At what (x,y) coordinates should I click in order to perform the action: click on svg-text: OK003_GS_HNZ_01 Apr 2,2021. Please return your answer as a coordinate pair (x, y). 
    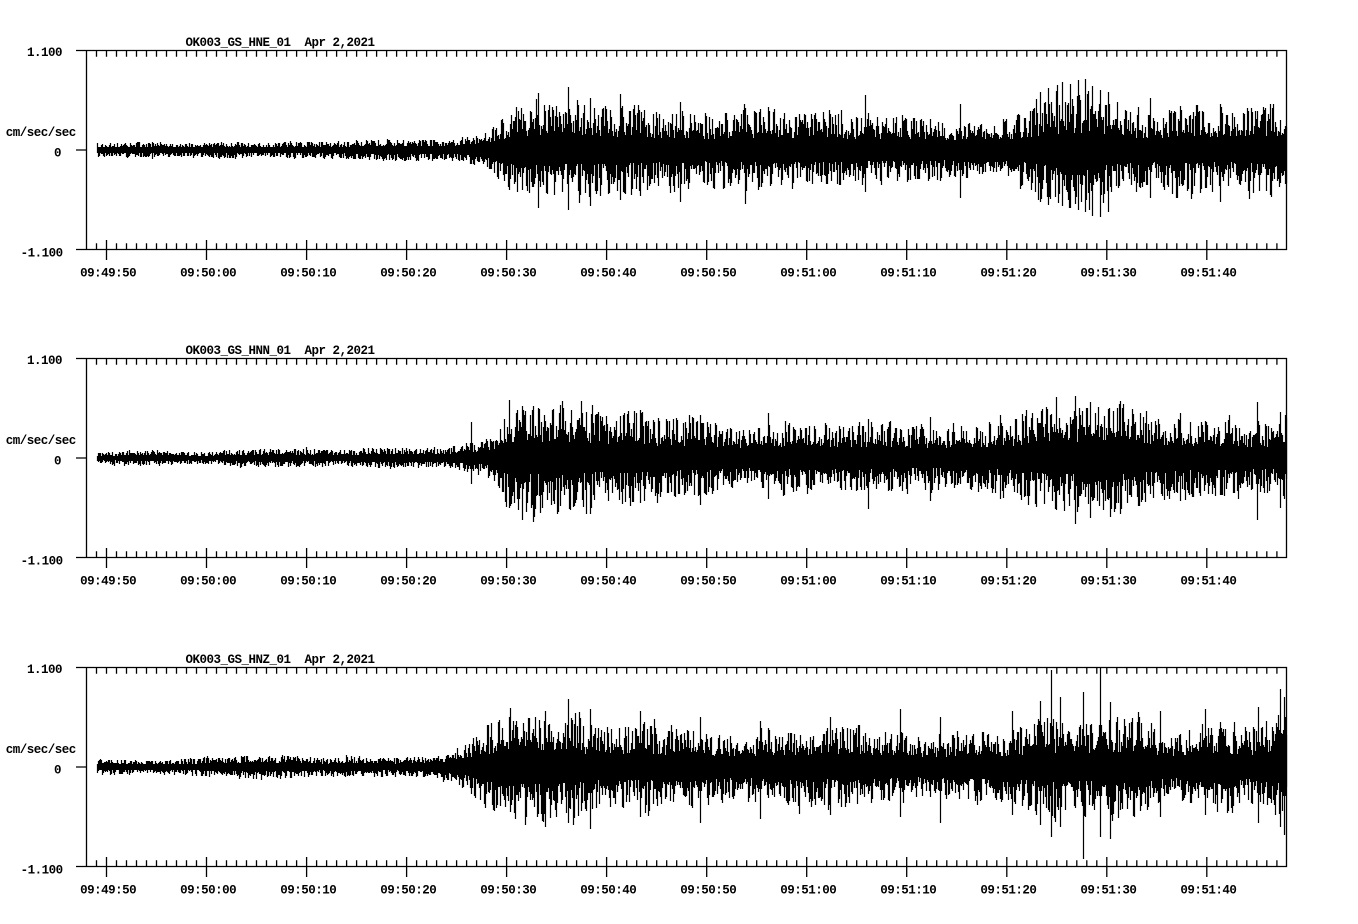
    Looking at the image, I should click on (280, 660).